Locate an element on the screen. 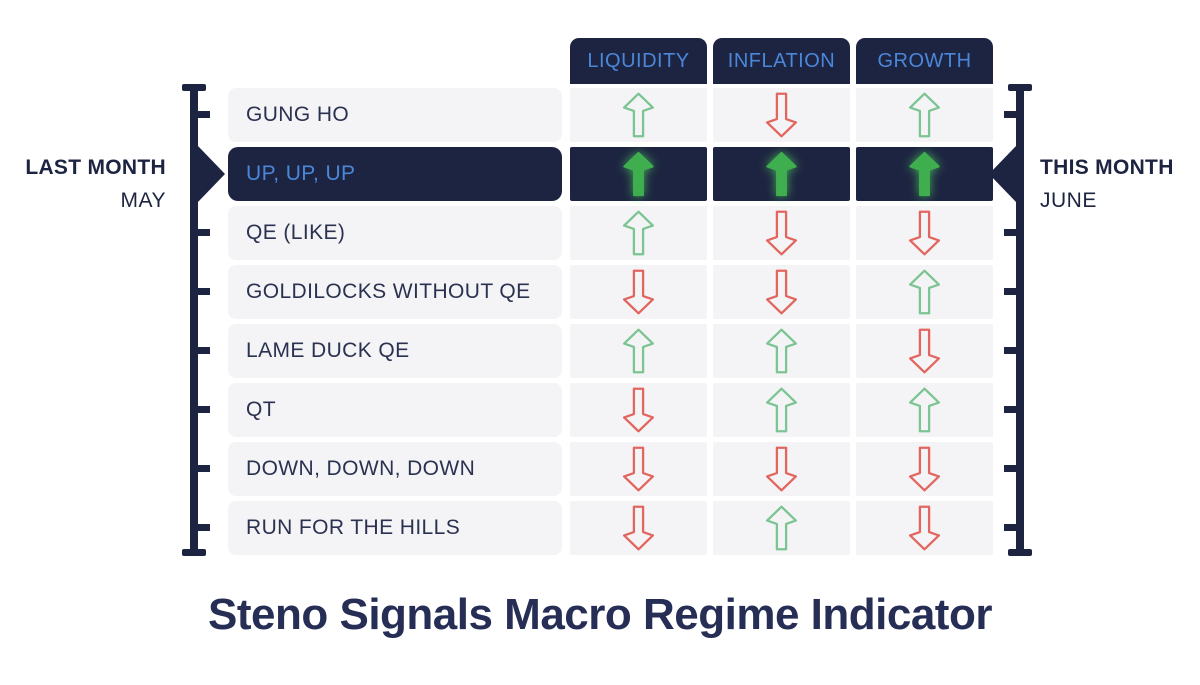 The image size is (1200, 685). table-row: GOLDILOCKS WITHOUT QE is located at coordinates (610, 292).